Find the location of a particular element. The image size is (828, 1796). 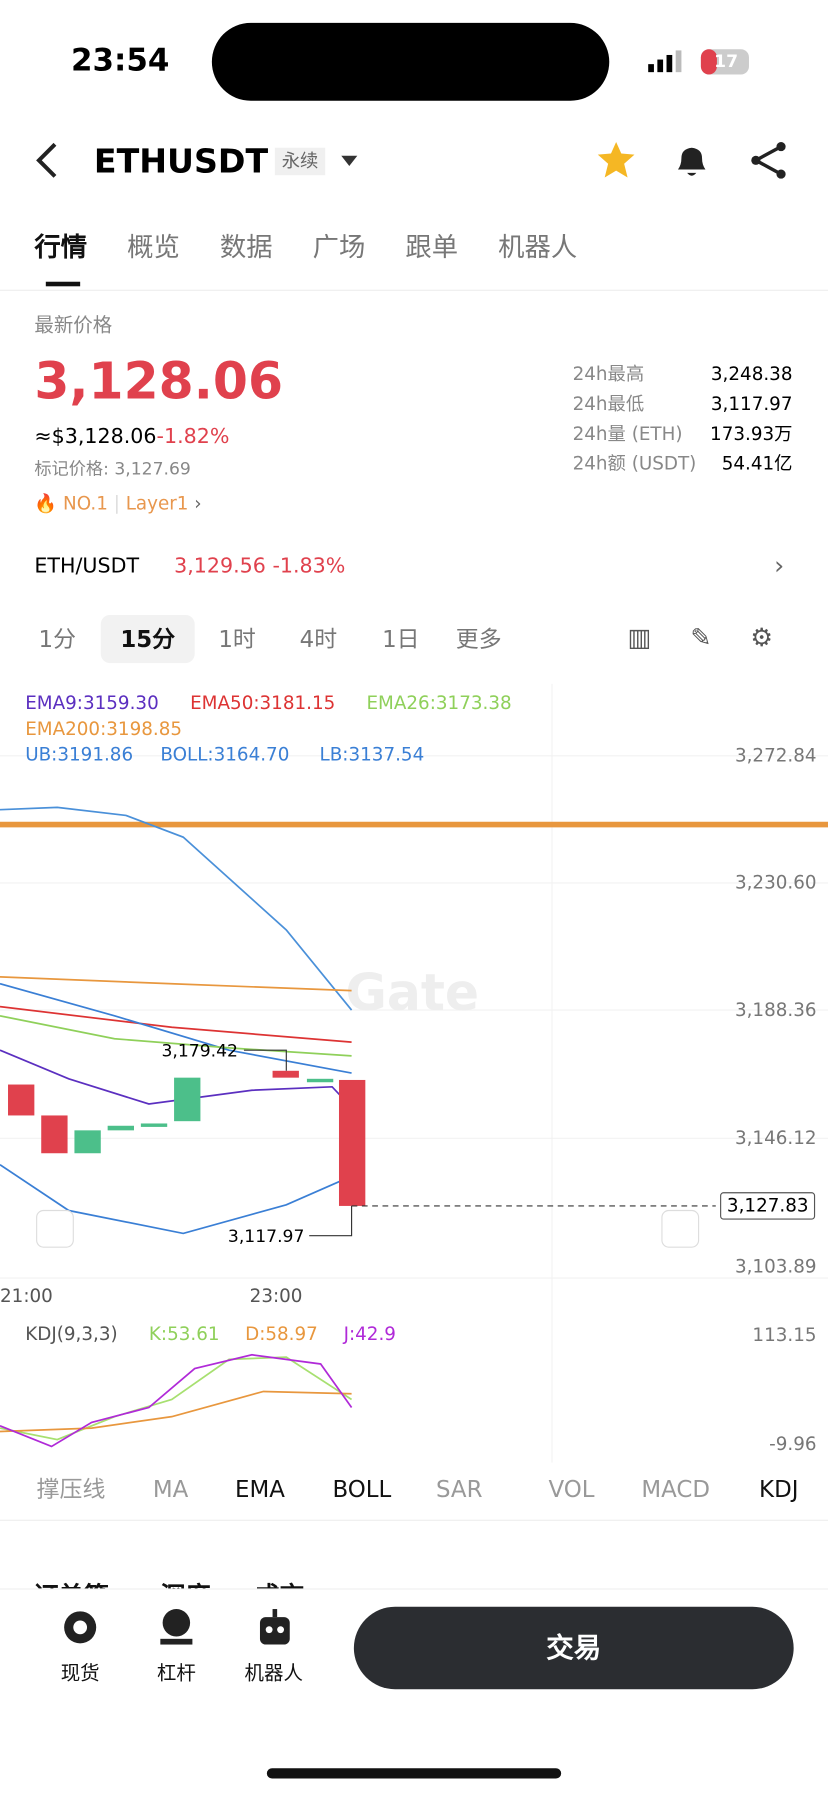

trade-label: 交易 is located at coordinates (574, 1648).